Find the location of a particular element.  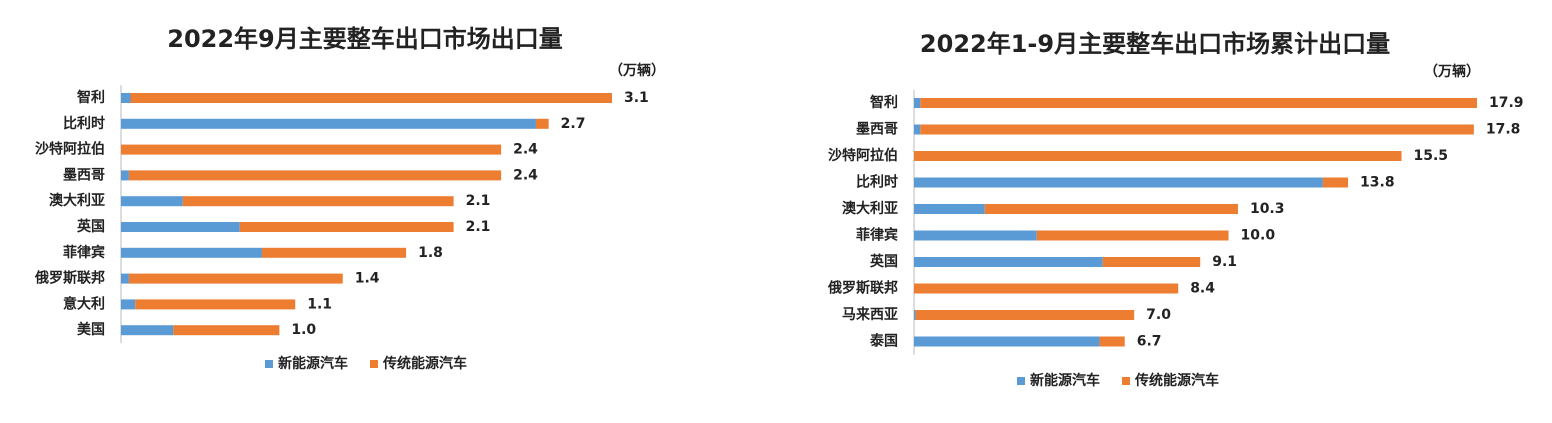

total-label: 1.1 is located at coordinates (319, 304).